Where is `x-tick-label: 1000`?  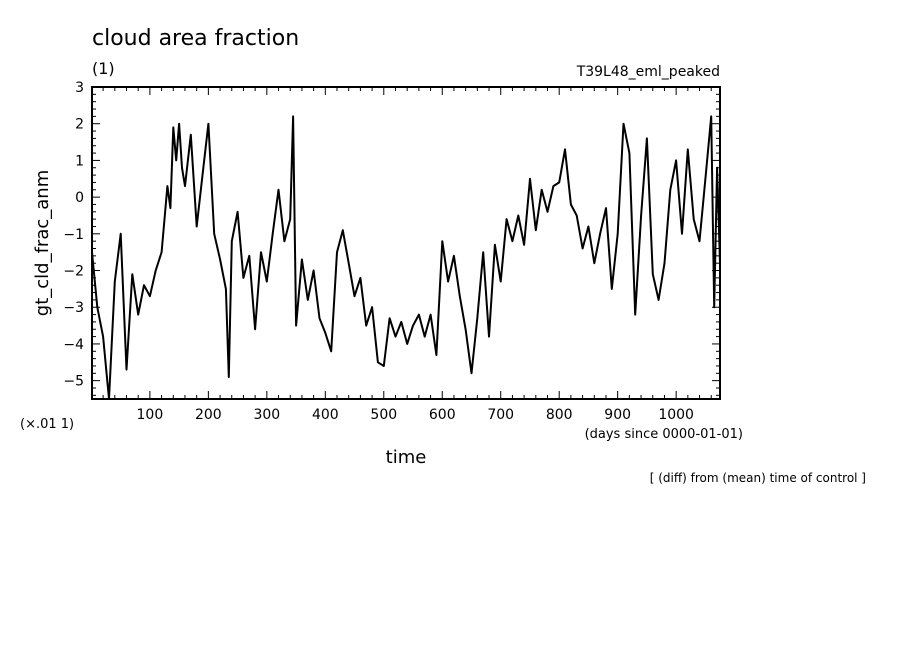 x-tick-label: 1000 is located at coordinates (676, 415).